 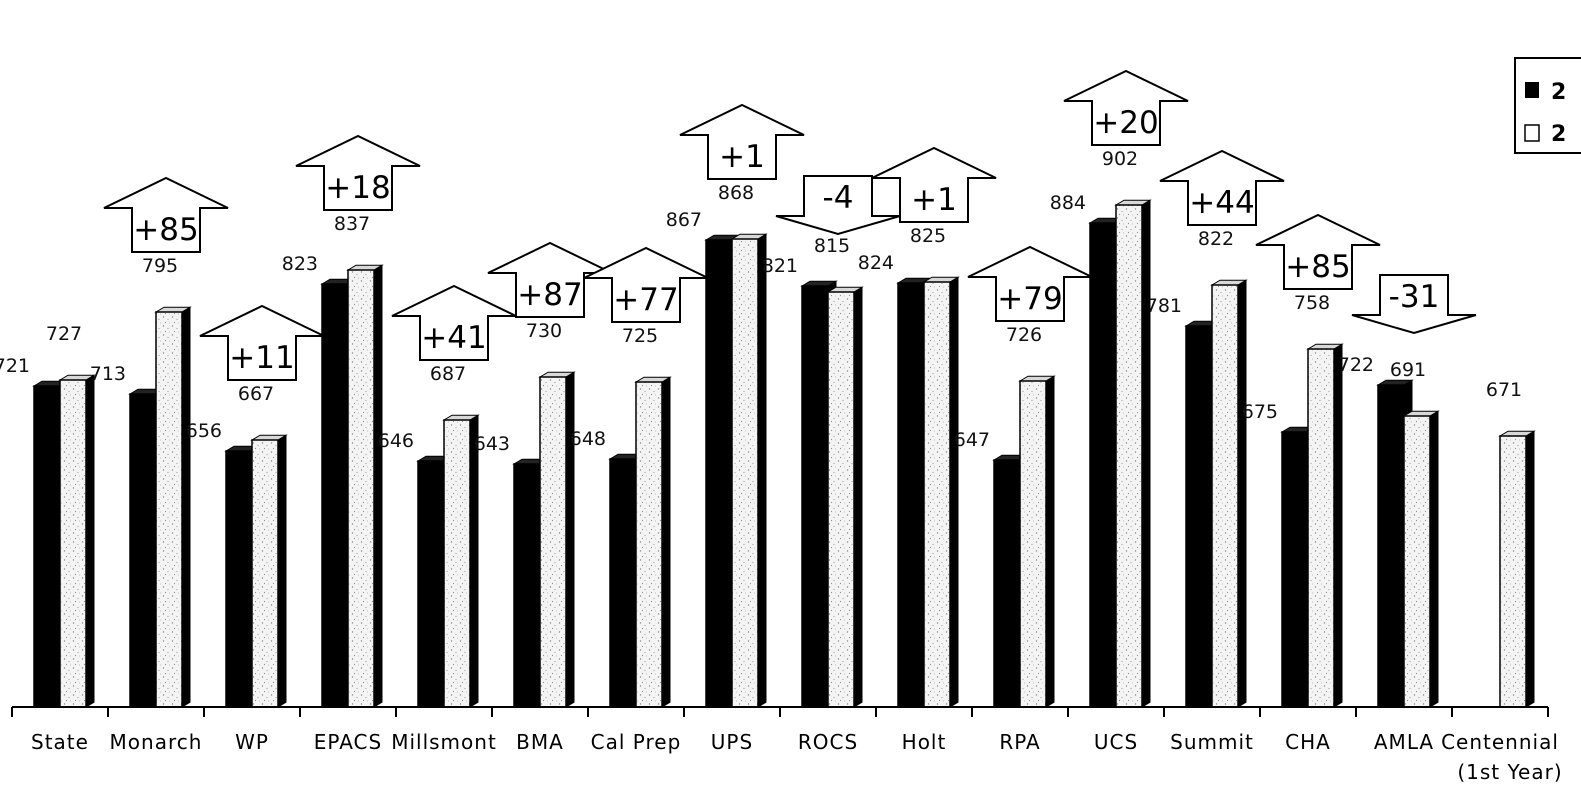 What do you see at coordinates (1312, 303) in the screenshot?
I see `value-label-series2-cha: 758` at bounding box center [1312, 303].